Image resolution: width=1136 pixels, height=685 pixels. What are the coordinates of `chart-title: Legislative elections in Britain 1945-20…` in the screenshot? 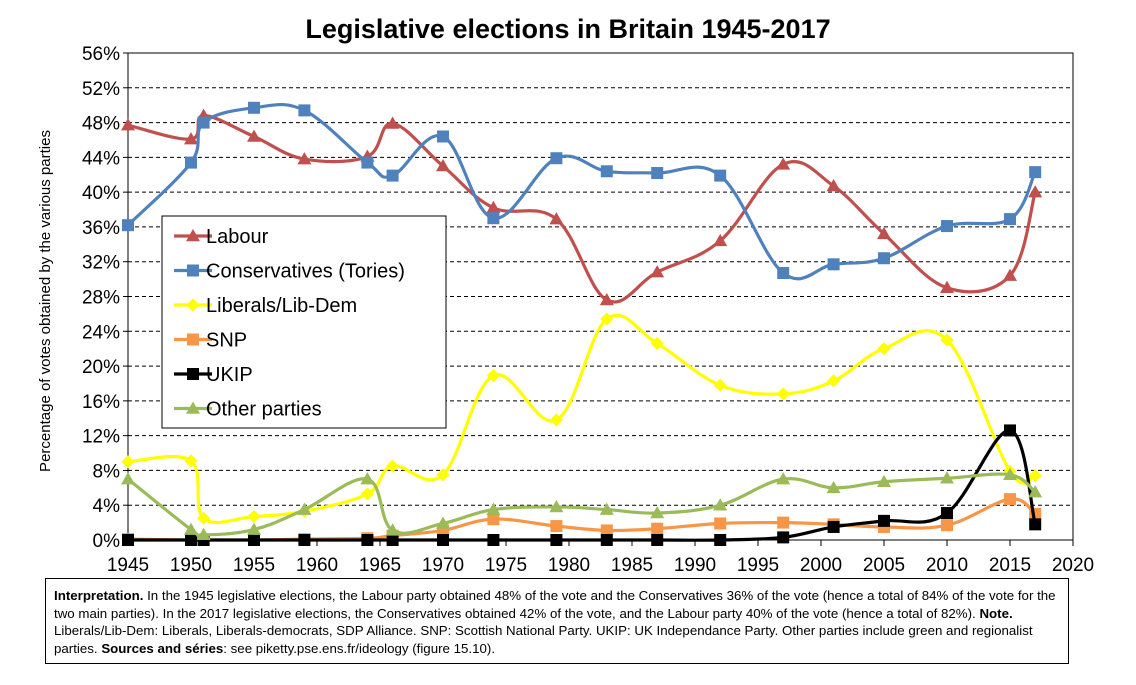 It's located at (568, 29).